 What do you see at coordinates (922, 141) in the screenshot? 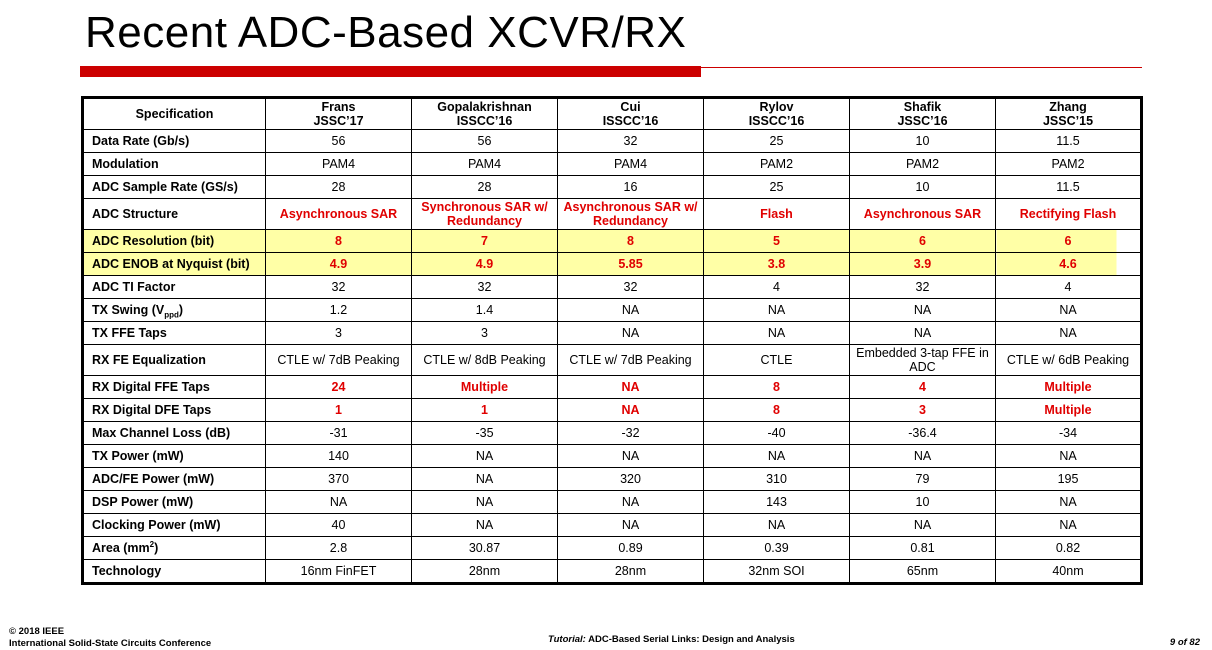
I see `table-cell: 10` at bounding box center [922, 141].